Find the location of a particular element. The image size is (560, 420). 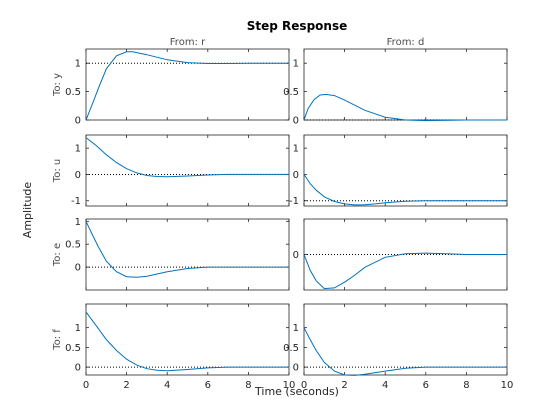

chart-title: Step Response is located at coordinates (297, 26).